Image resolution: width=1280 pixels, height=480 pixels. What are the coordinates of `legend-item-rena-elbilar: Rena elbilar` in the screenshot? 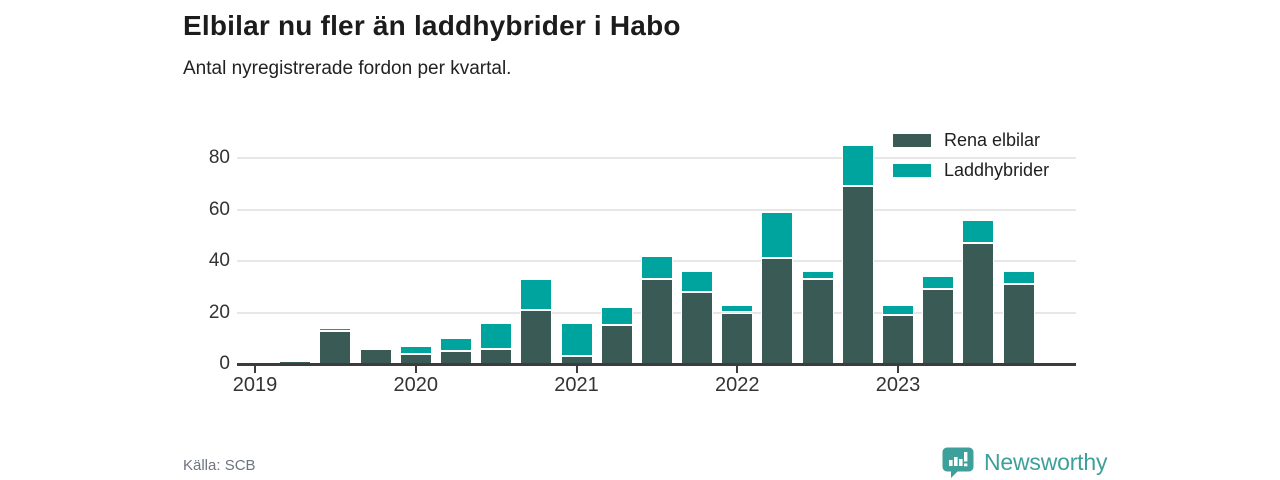 It's located at (971, 140).